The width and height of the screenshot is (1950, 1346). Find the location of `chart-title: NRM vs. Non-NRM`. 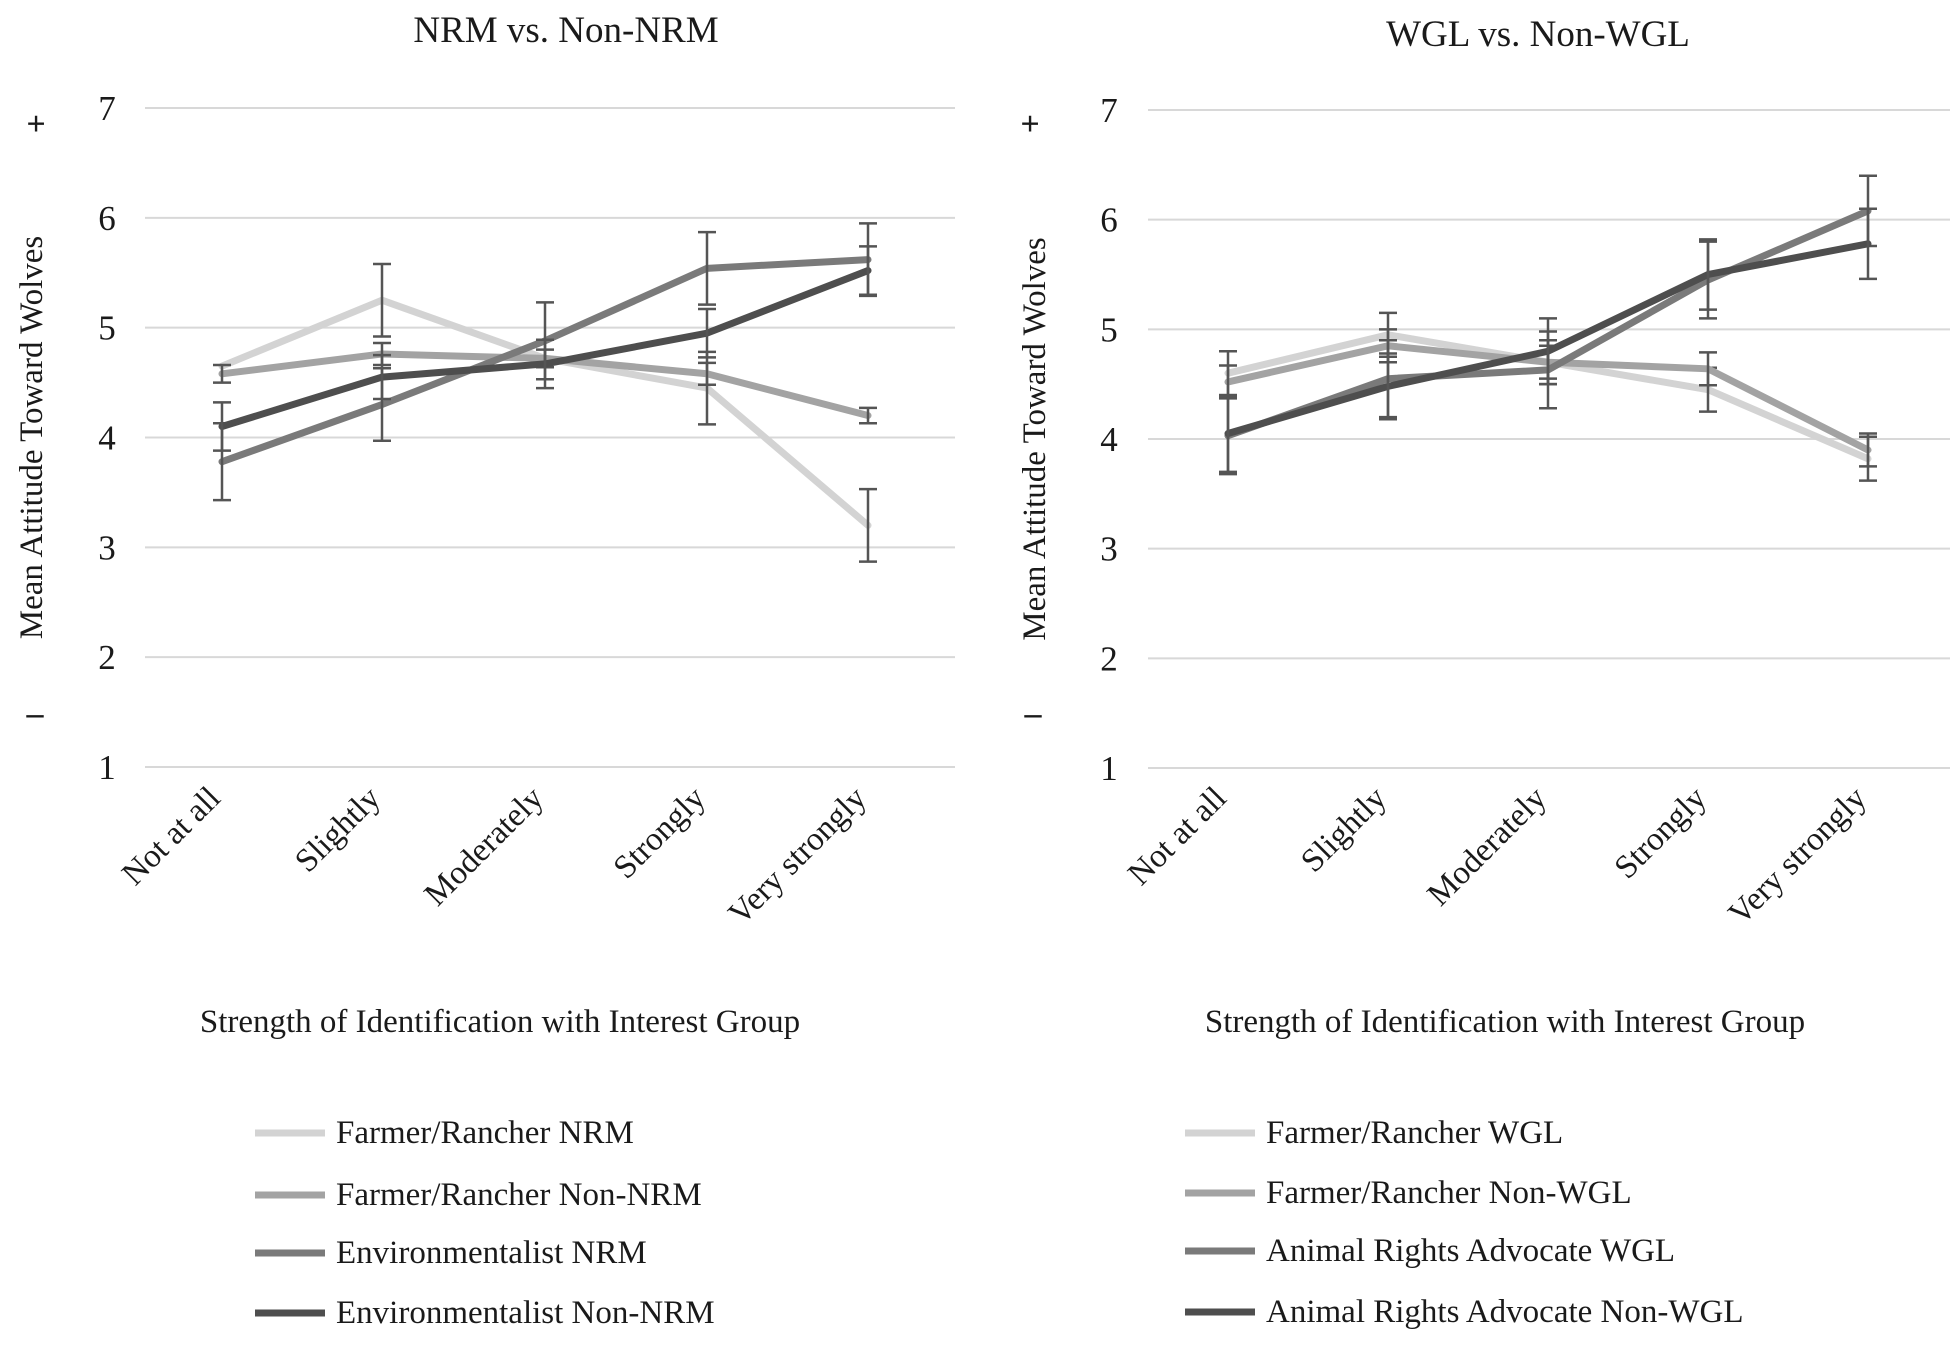

chart-title: NRM vs. Non-NRM is located at coordinates (565, 30).